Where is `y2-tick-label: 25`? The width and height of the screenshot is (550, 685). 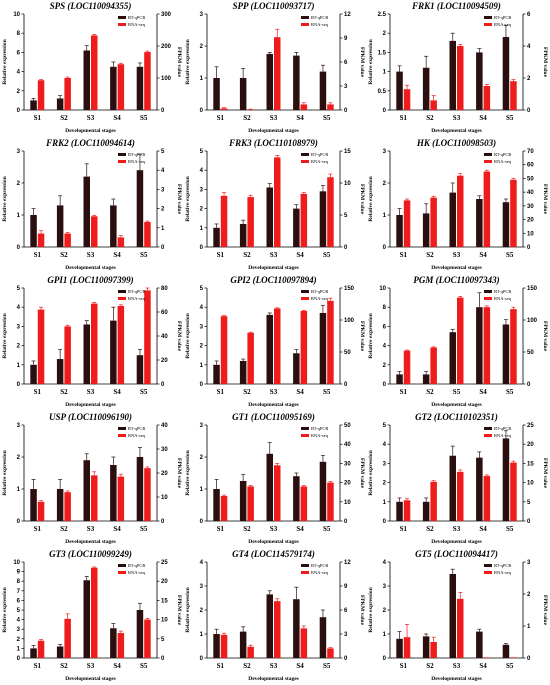
y2-tick-label: 25 is located at coordinates (164, 563).